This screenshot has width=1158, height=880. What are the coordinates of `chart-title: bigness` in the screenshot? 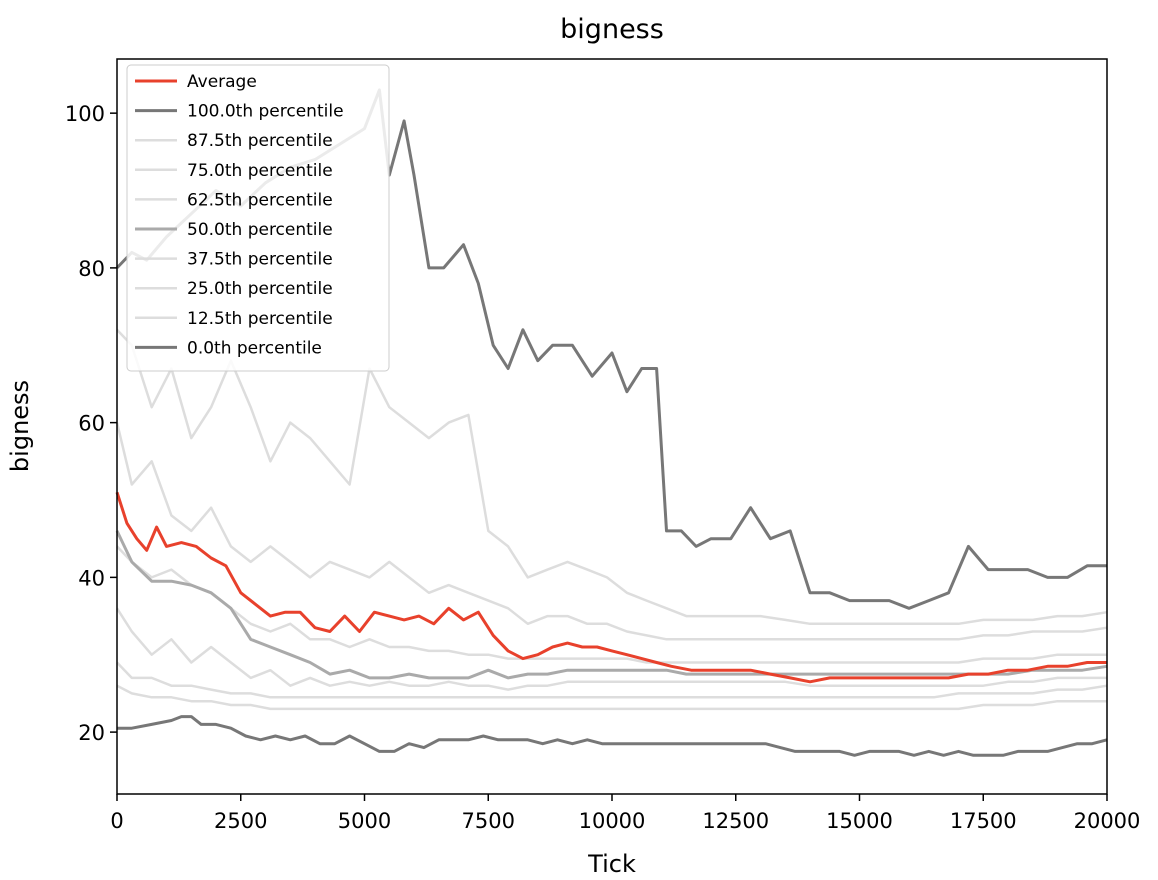 It's located at (612, 29).